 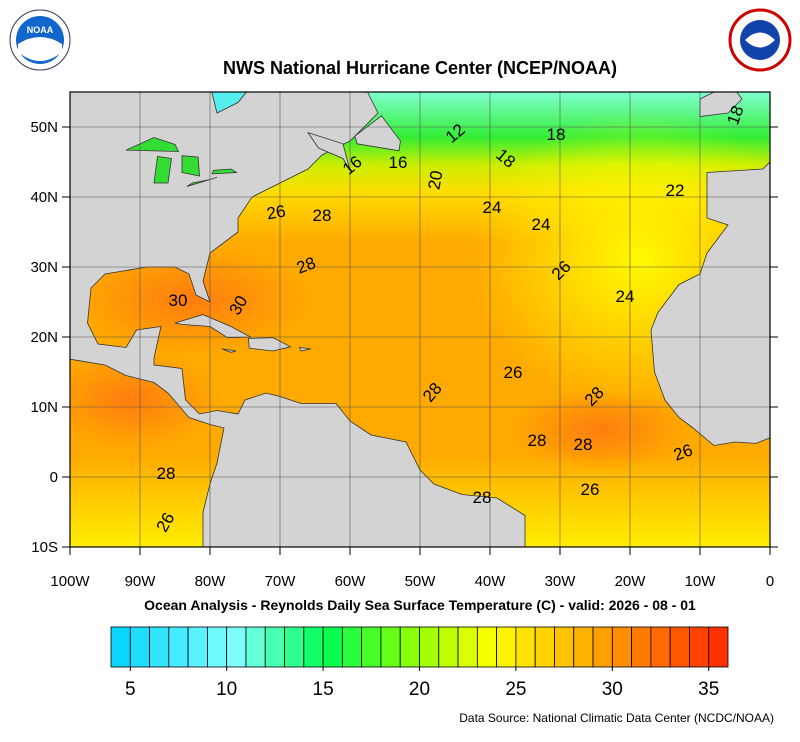 What do you see at coordinates (178, 300) in the screenshot?
I see `contour-label: 30` at bounding box center [178, 300].